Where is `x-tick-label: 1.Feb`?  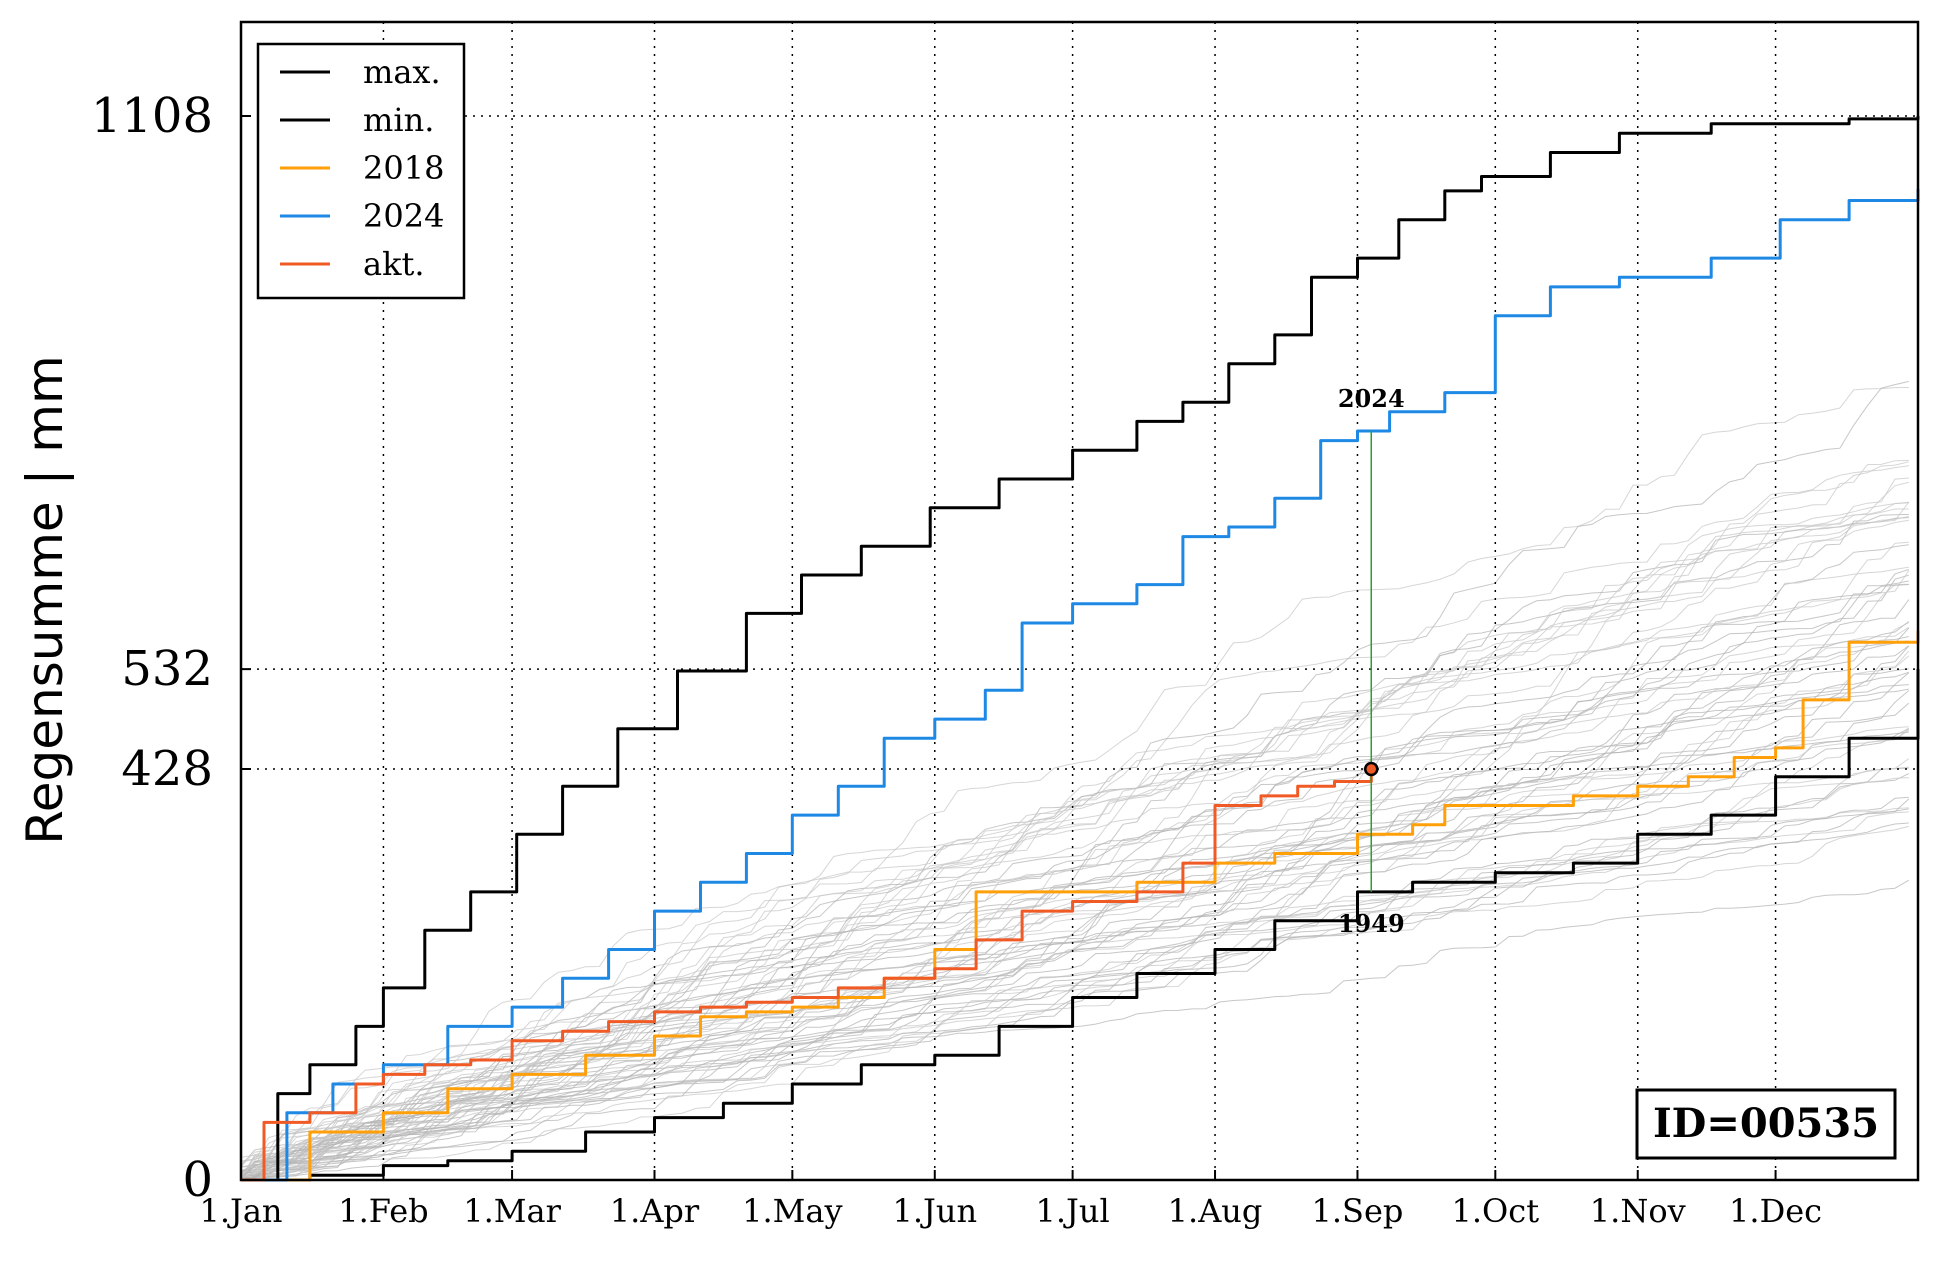 x-tick-label: 1.Feb is located at coordinates (383, 1211).